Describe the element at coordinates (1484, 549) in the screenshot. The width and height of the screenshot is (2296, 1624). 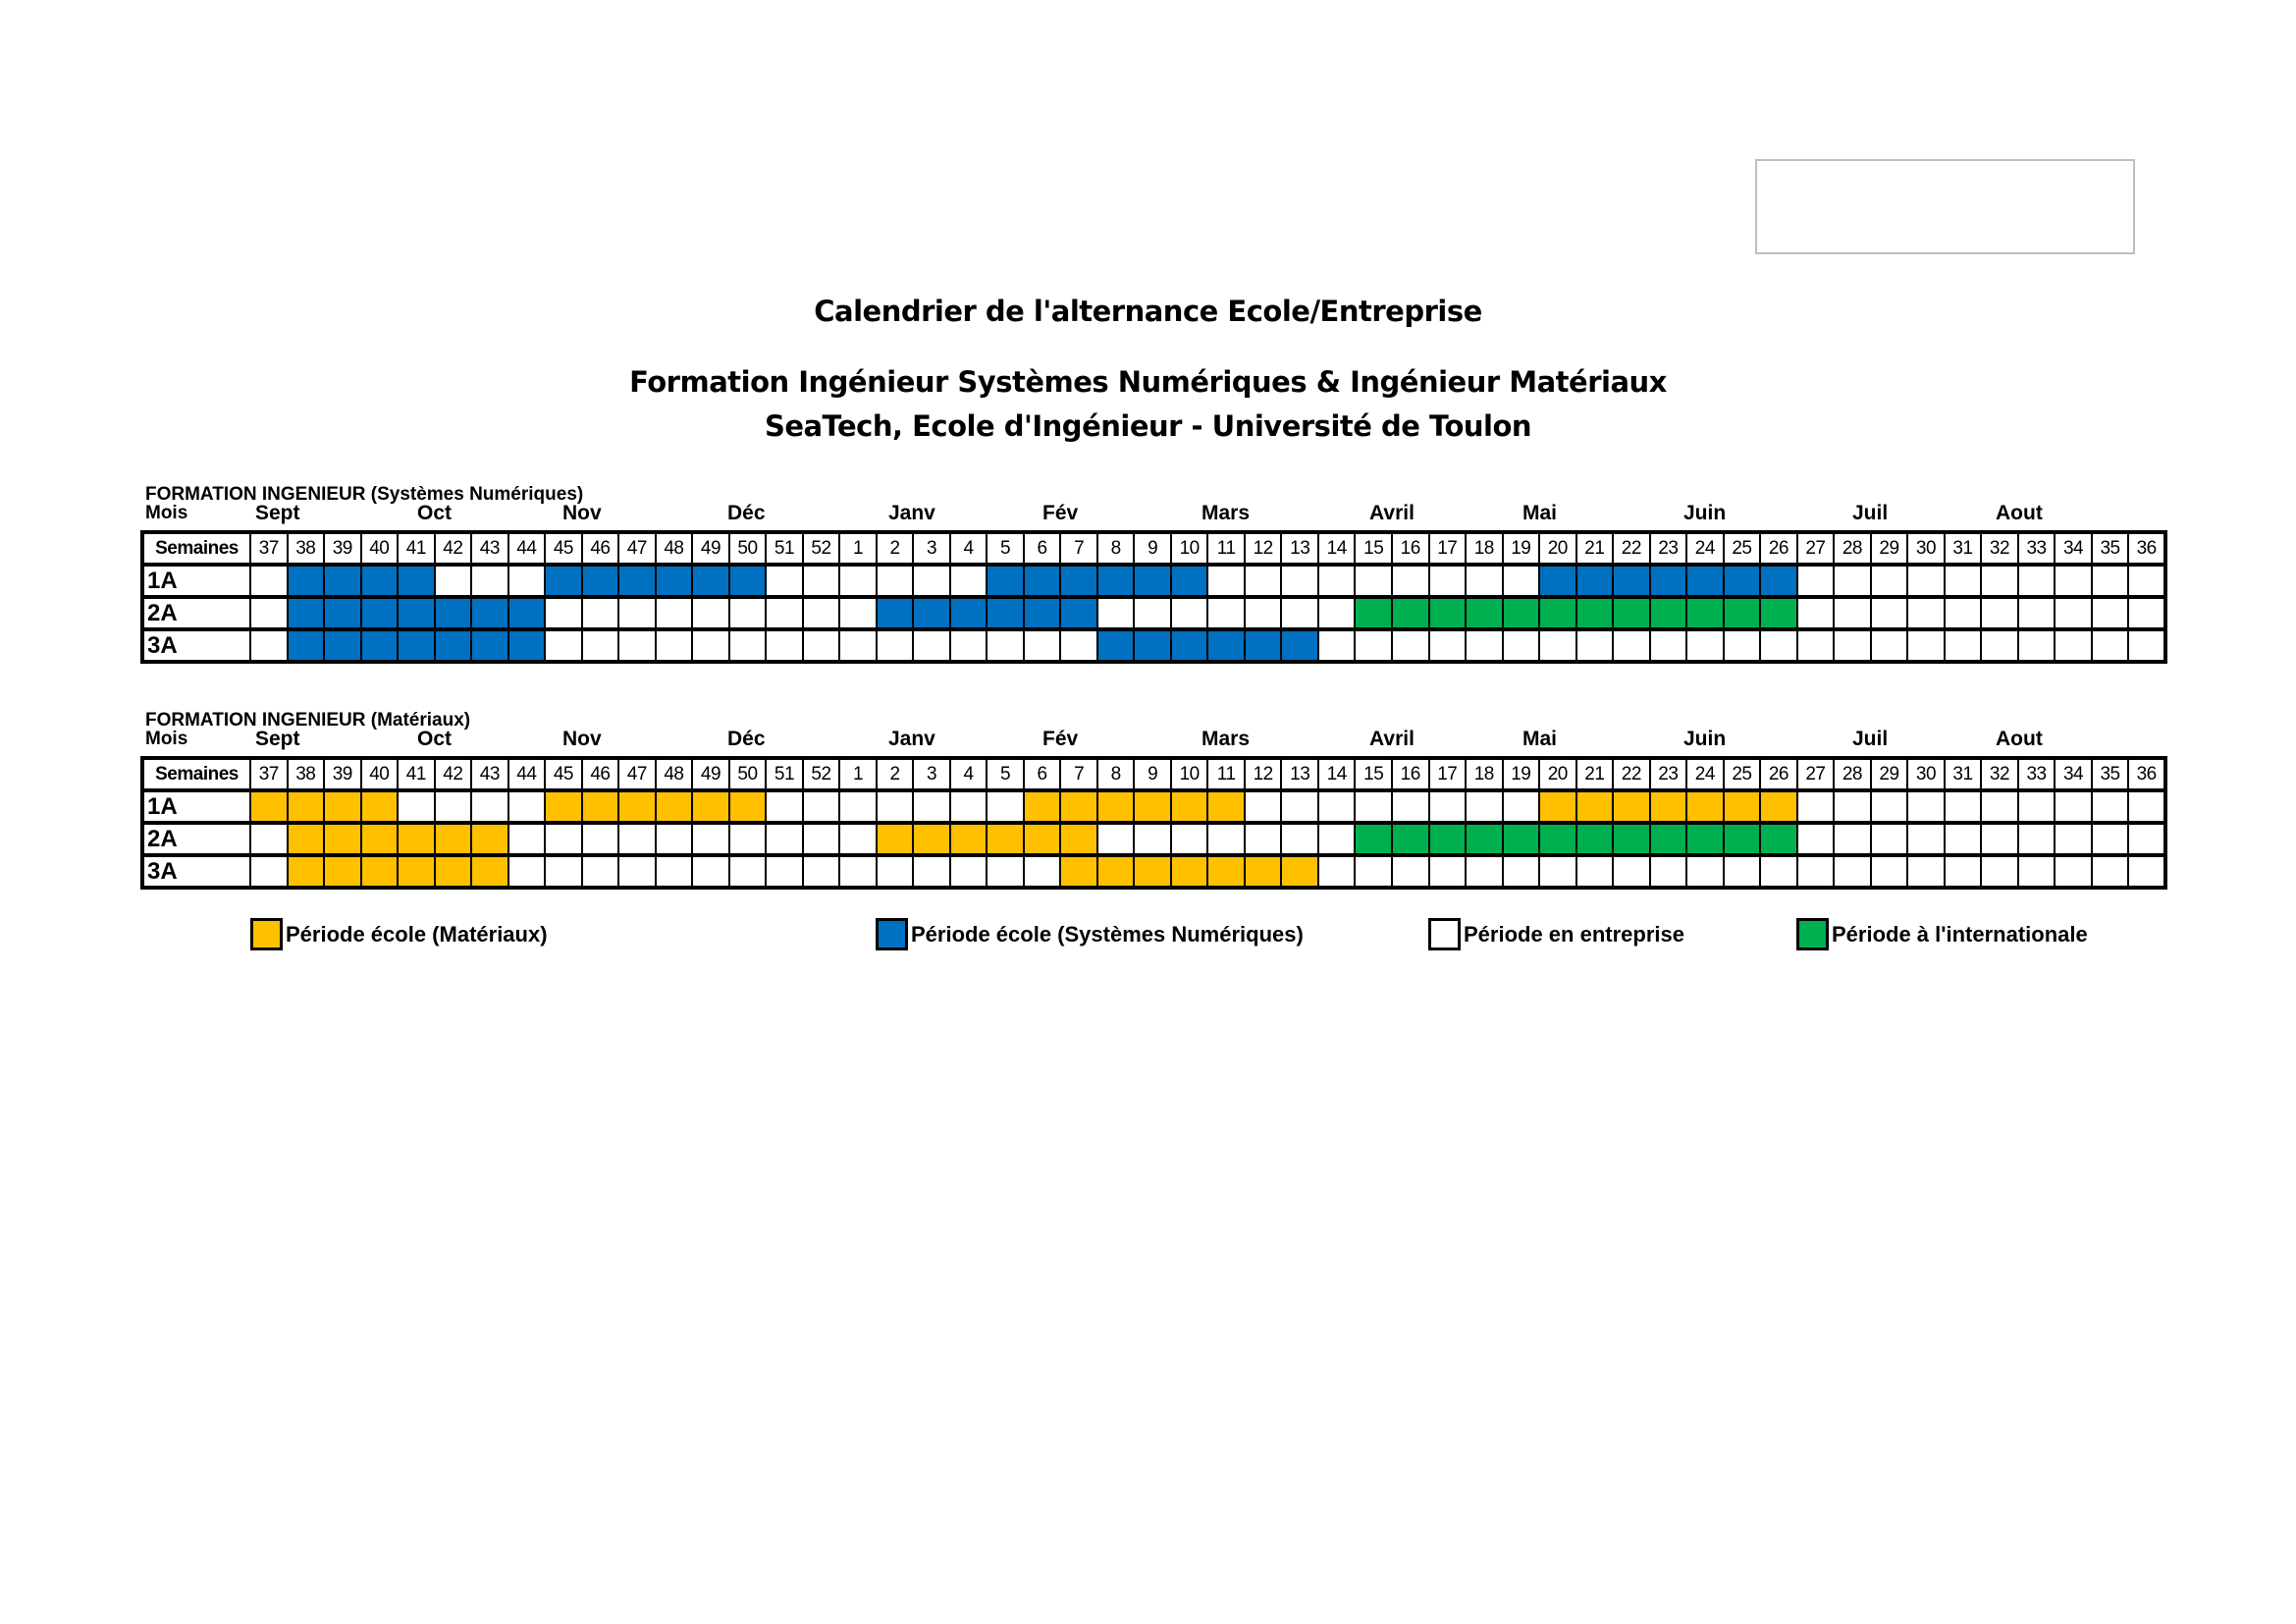
I see `week-number: 18` at that location.